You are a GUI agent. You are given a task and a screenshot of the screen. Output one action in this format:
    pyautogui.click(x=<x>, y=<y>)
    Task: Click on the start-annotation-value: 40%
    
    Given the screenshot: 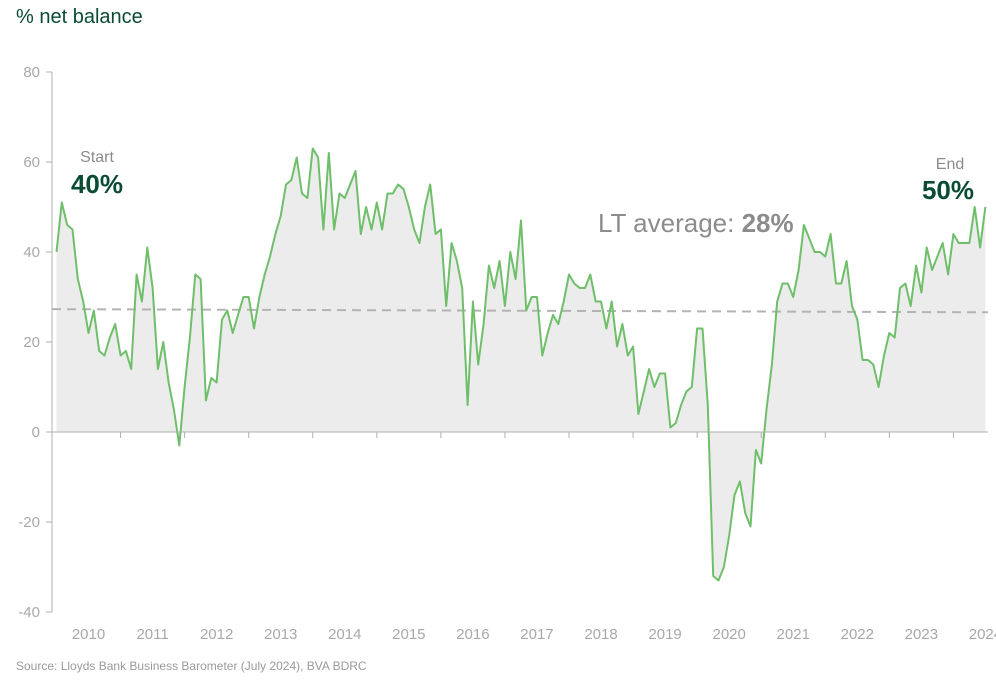 What is the action you would take?
    pyautogui.click(x=97, y=184)
    